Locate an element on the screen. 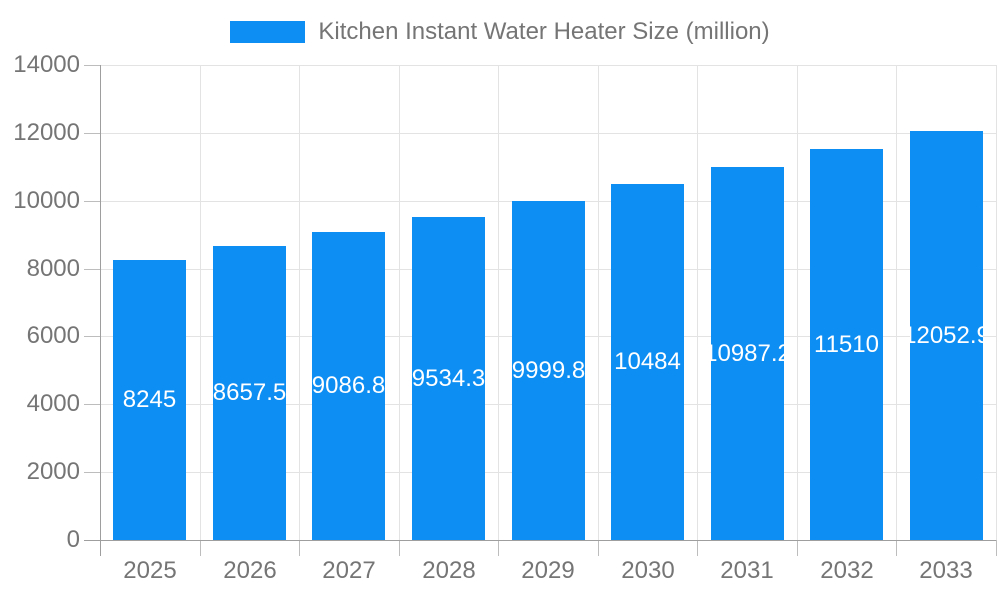 Image resolution: width=1000 pixels, height=600 pixels. bar: 10987.2 is located at coordinates (747, 353).